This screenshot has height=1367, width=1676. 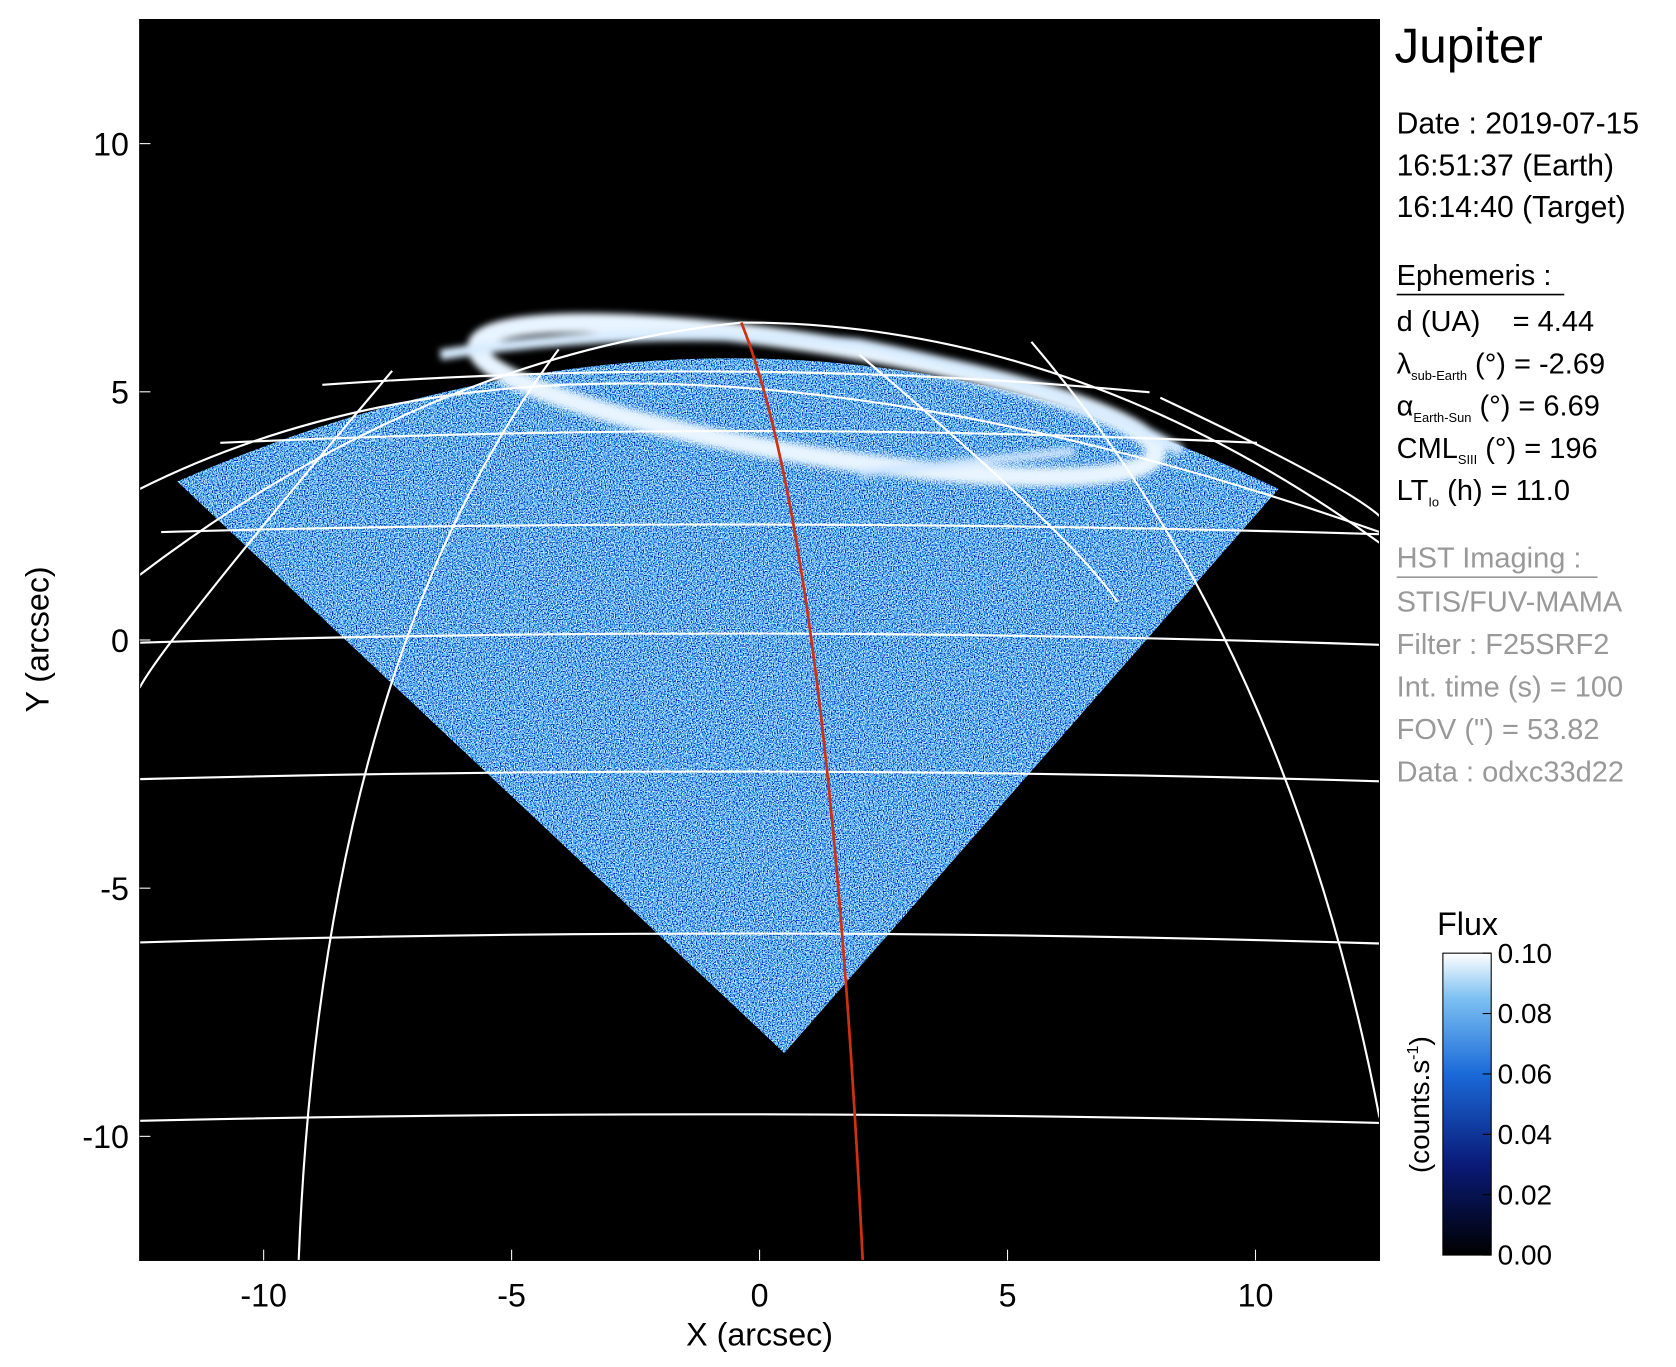 What do you see at coordinates (1442, 417) in the screenshot?
I see `ephemeris-subscript: Earth-Sun` at bounding box center [1442, 417].